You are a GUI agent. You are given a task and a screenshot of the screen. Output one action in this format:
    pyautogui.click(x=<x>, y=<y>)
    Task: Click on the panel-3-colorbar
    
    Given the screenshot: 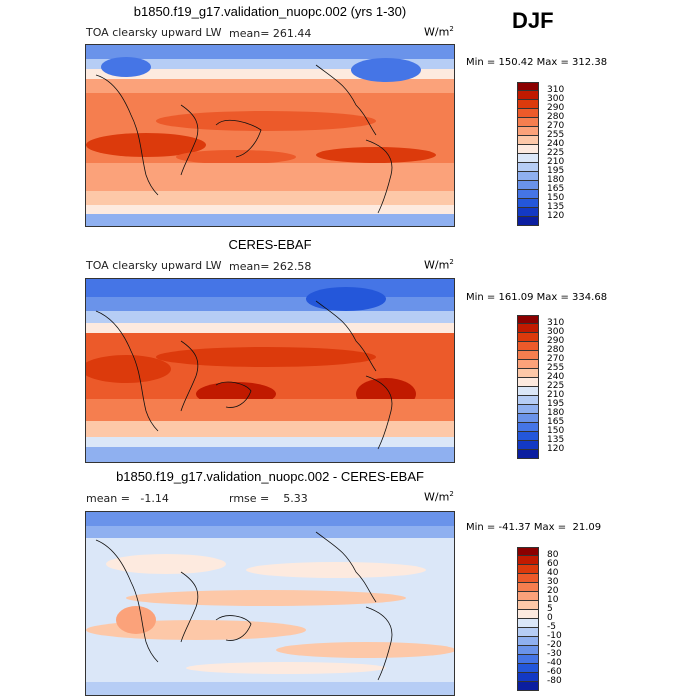 What is the action you would take?
    pyautogui.click(x=528, y=619)
    